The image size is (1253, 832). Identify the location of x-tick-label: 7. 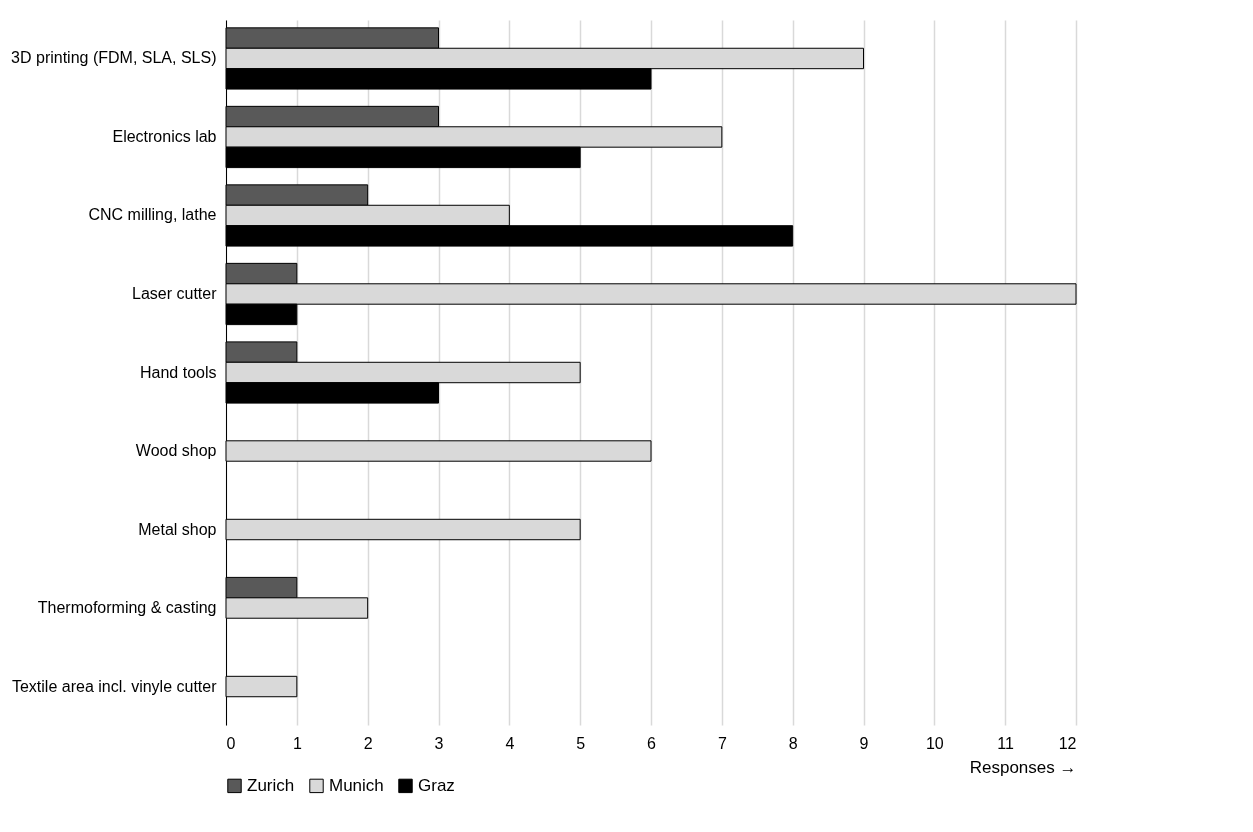
(722, 743).